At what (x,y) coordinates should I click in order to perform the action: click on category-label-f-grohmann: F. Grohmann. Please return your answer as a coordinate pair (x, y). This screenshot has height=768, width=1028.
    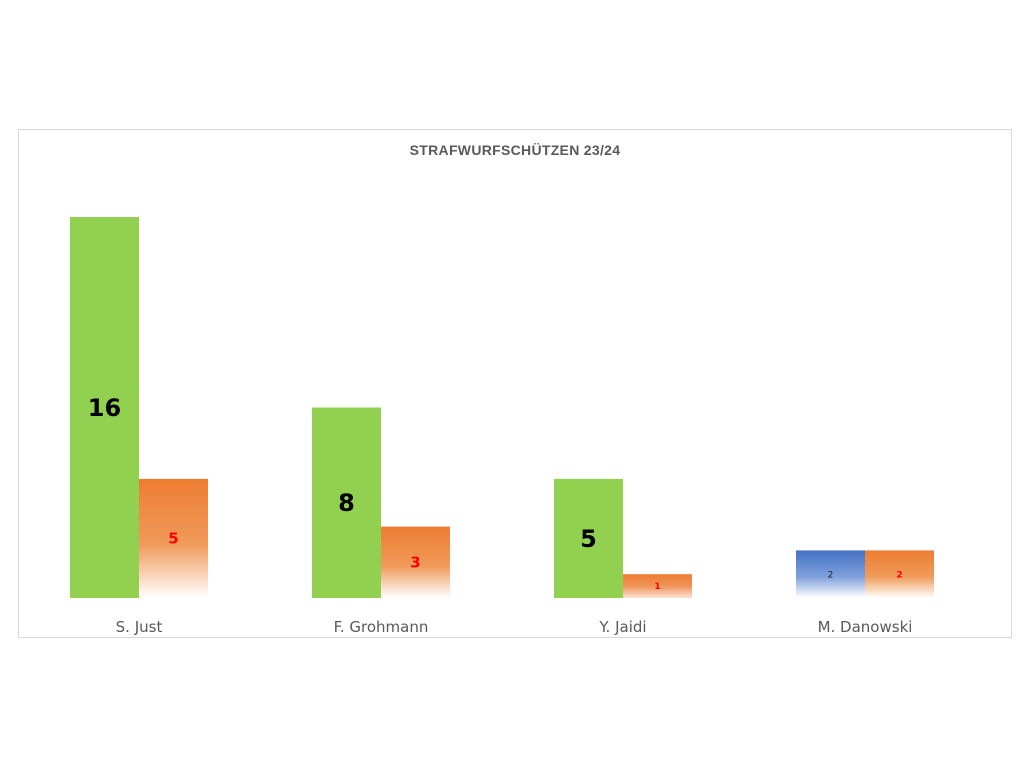
    Looking at the image, I should click on (381, 627).